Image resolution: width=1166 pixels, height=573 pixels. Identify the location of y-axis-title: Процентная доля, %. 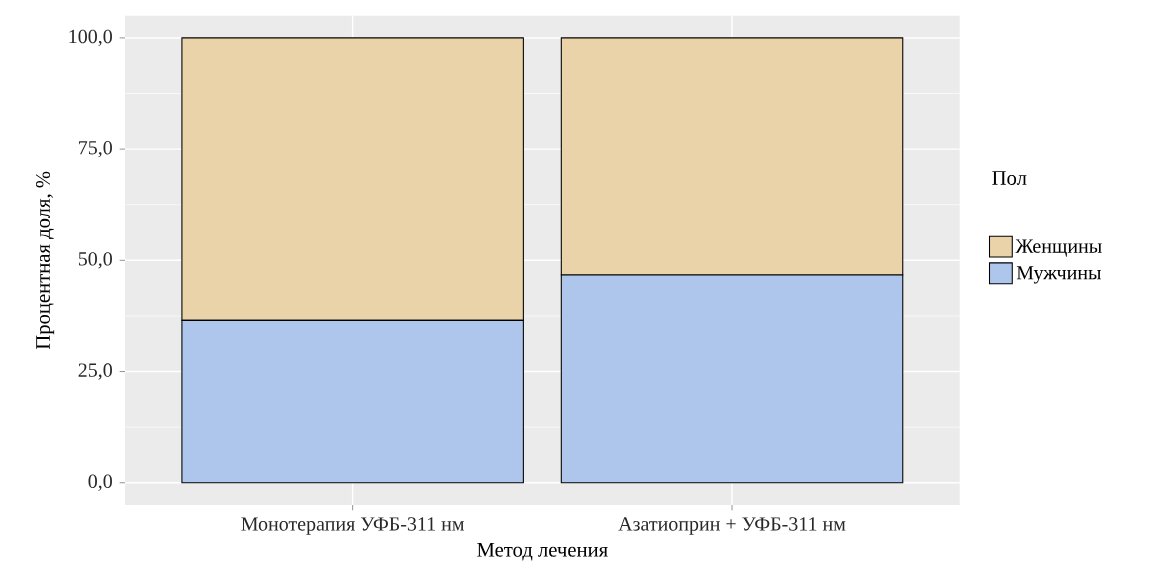
(45, 260).